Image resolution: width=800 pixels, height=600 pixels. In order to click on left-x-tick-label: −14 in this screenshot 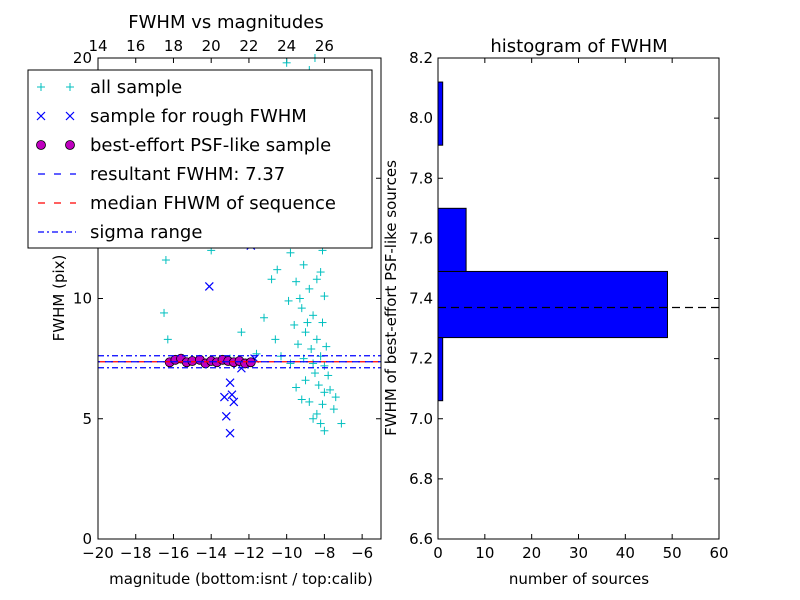, I will do `click(211, 553)`.